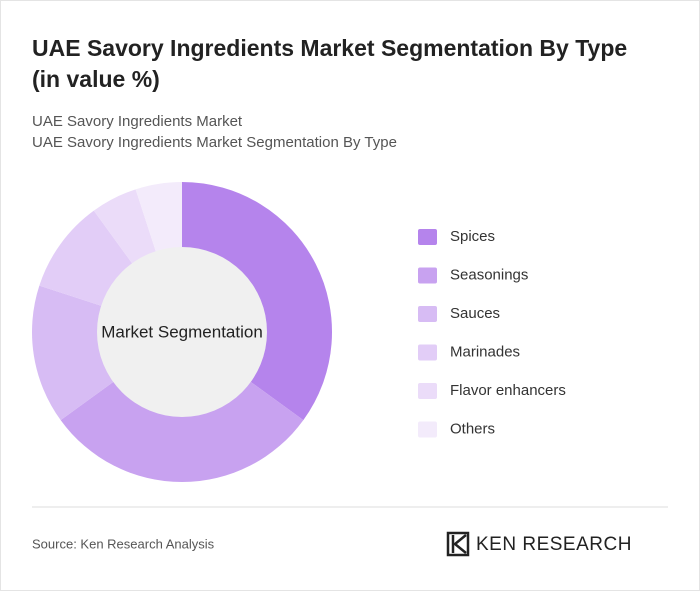 Image resolution: width=700 pixels, height=596 pixels. What do you see at coordinates (96, 79) in the screenshot?
I see `title-line: (in value %)` at bounding box center [96, 79].